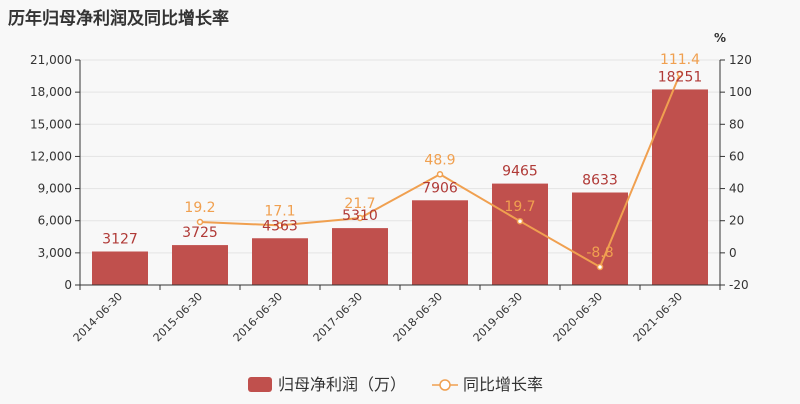 The width and height of the screenshot is (800, 404). What do you see at coordinates (503, 384) in the screenshot?
I see `legend-line-label: 同比增长率` at bounding box center [503, 384].